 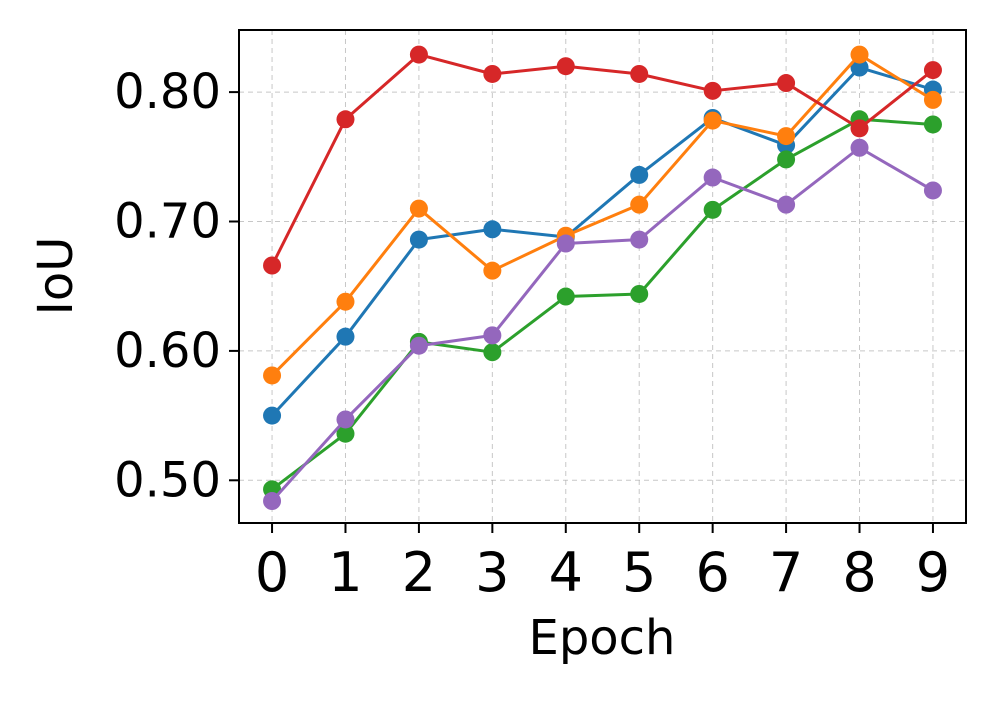 What do you see at coordinates (859, 572) in the screenshot?
I see `x-tick-label: 8` at bounding box center [859, 572].